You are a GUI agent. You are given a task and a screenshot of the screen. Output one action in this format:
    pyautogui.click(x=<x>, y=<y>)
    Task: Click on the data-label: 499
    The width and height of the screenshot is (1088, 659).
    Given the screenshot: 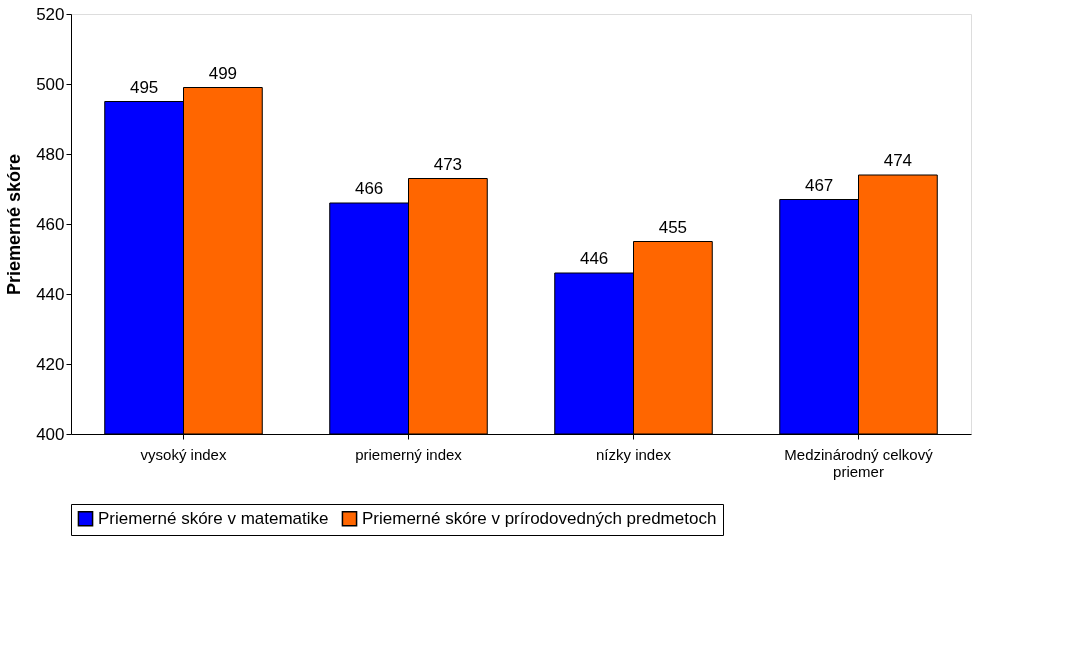 What is the action you would take?
    pyautogui.click(x=223, y=73)
    